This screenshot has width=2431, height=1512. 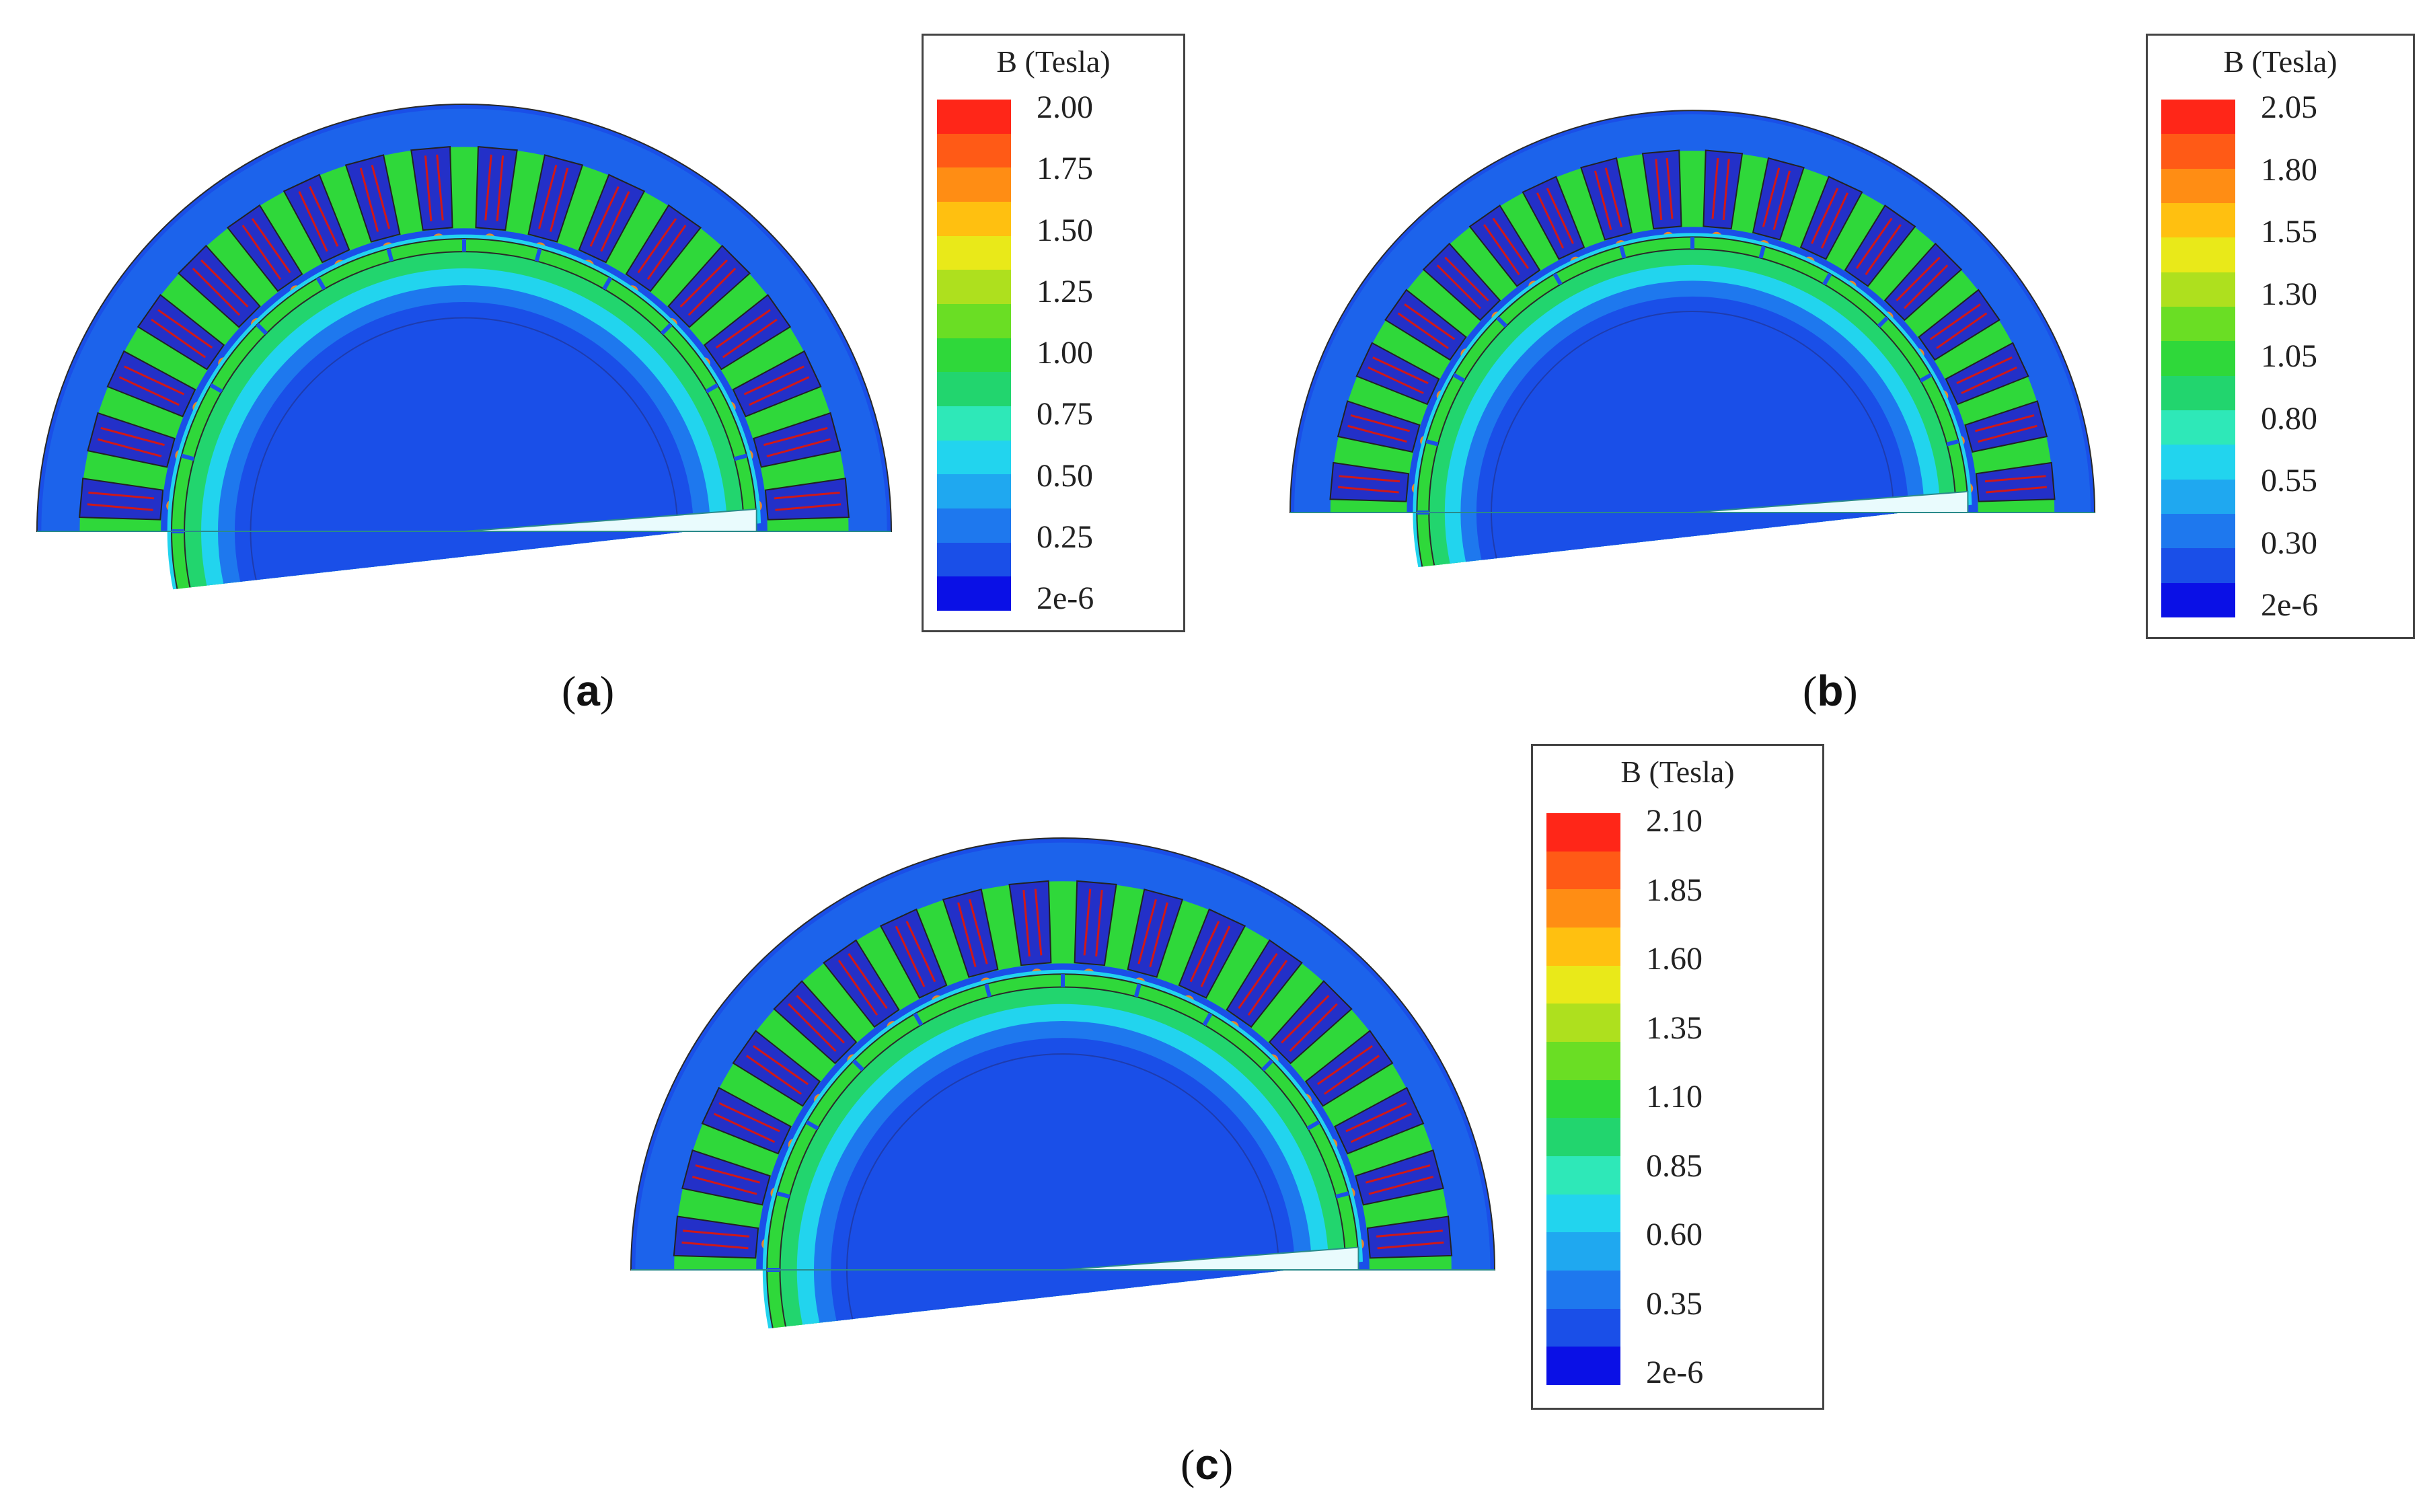 What do you see at coordinates (1830, 691) in the screenshot?
I see `caption-b: (b)` at bounding box center [1830, 691].